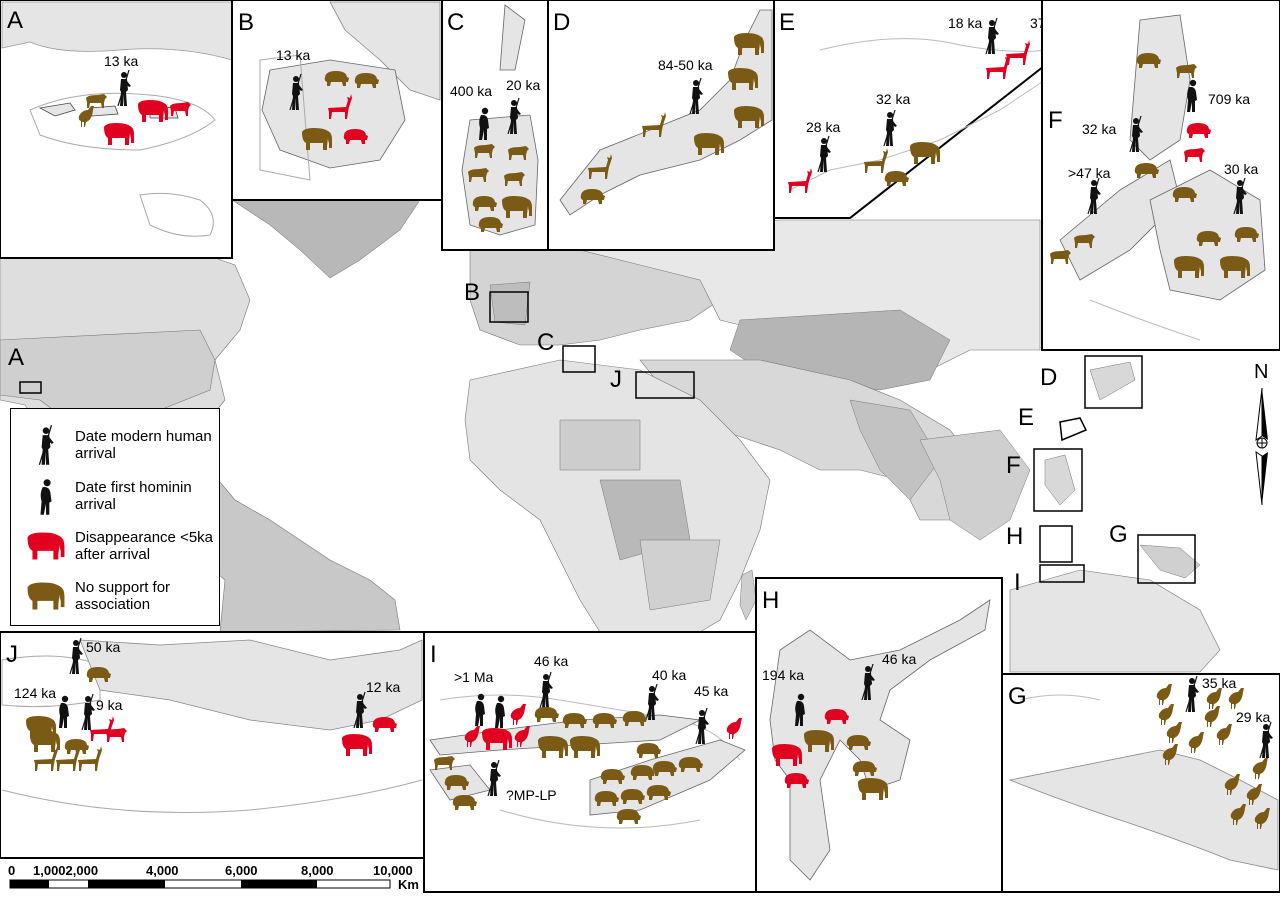 Image resolution: width=1280 pixels, height=899 pixels. Describe the element at coordinates (1073, 429) in the screenshot. I see `study-box-e` at that location.